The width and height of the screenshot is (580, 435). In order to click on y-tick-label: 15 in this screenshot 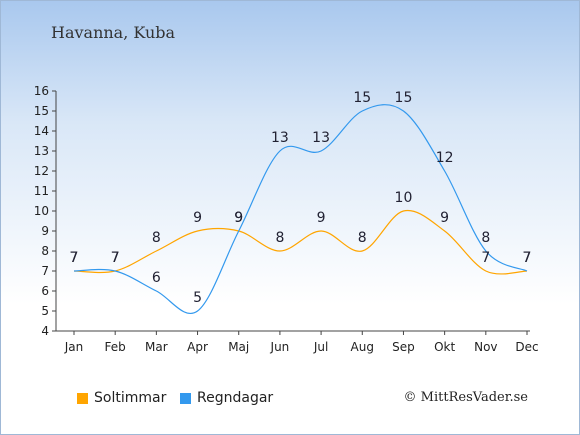, I will do `click(41, 111)`.